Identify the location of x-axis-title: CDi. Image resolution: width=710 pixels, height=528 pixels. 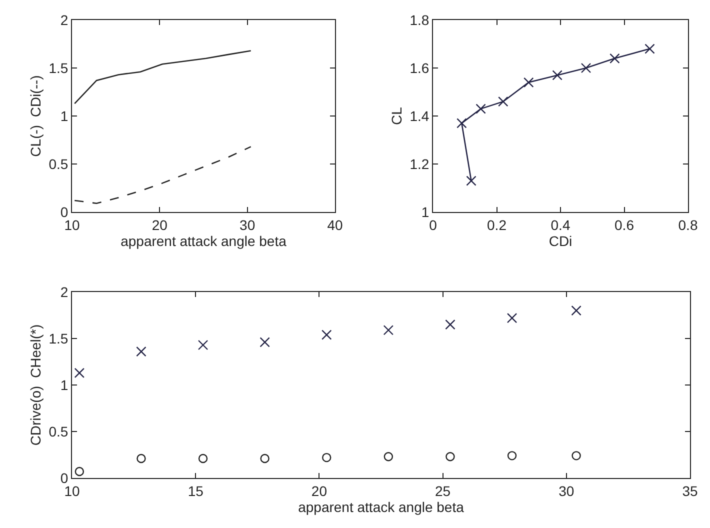
(560, 241).